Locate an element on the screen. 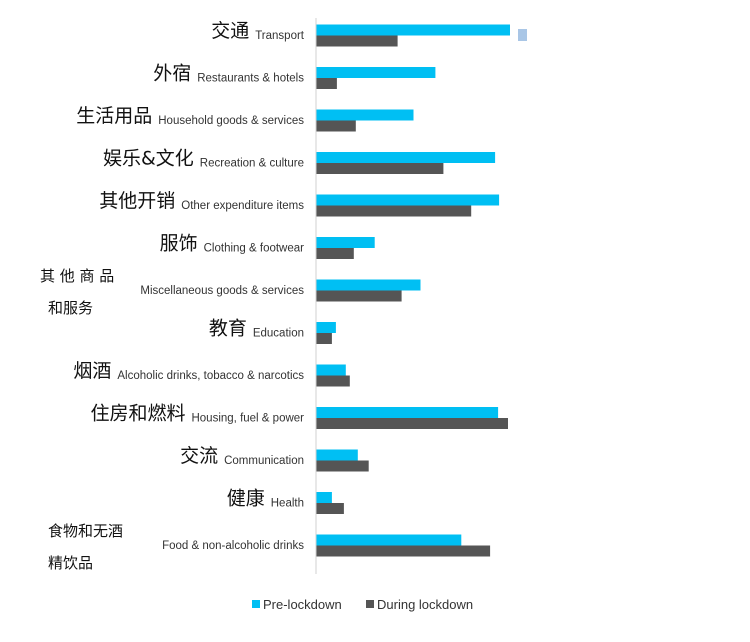 This screenshot has width=750, height=642. category-label-en-8: Alcoholic drinks, tobacco & narcotics is located at coordinates (210, 376).